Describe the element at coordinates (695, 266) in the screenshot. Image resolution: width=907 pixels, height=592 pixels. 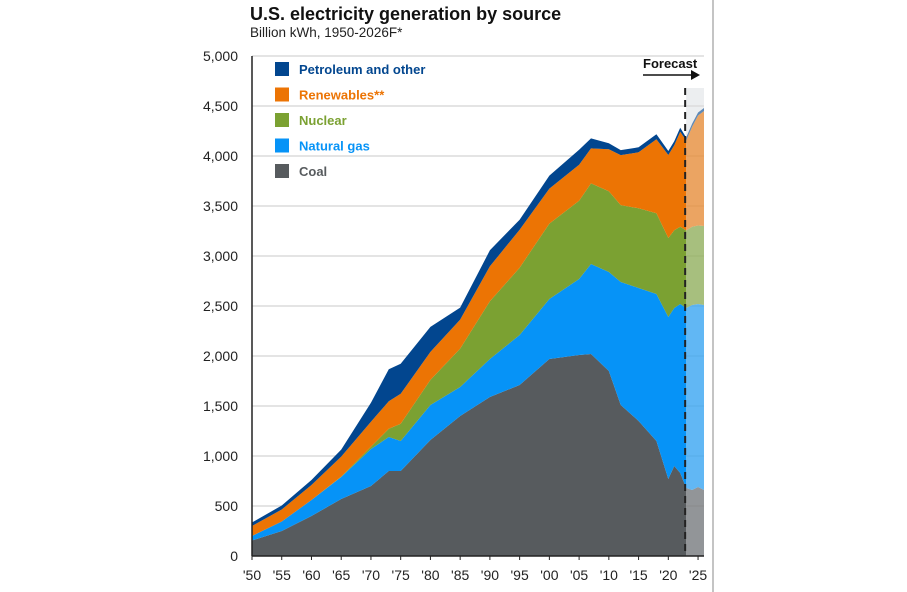
I see `area-nuclear-forecast` at that location.